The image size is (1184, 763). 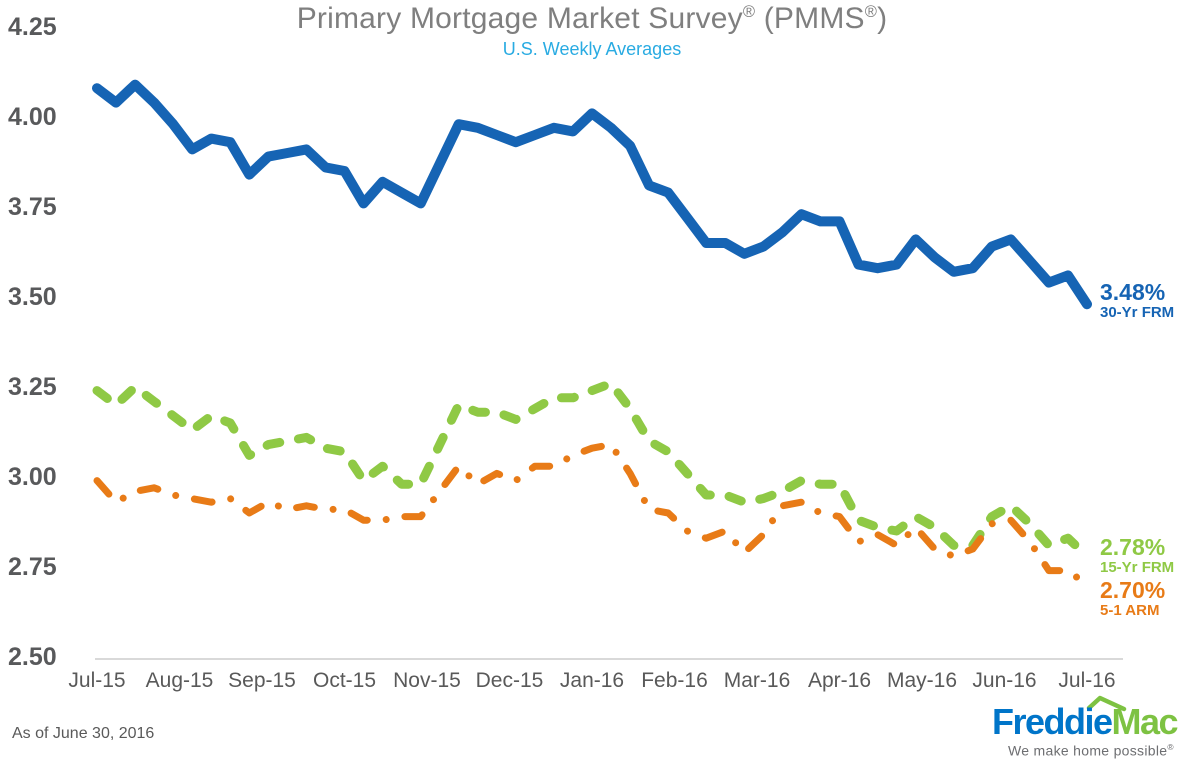 What do you see at coordinates (1130, 610) in the screenshot?
I see `series-name-arm: 5-1 ARM` at bounding box center [1130, 610].